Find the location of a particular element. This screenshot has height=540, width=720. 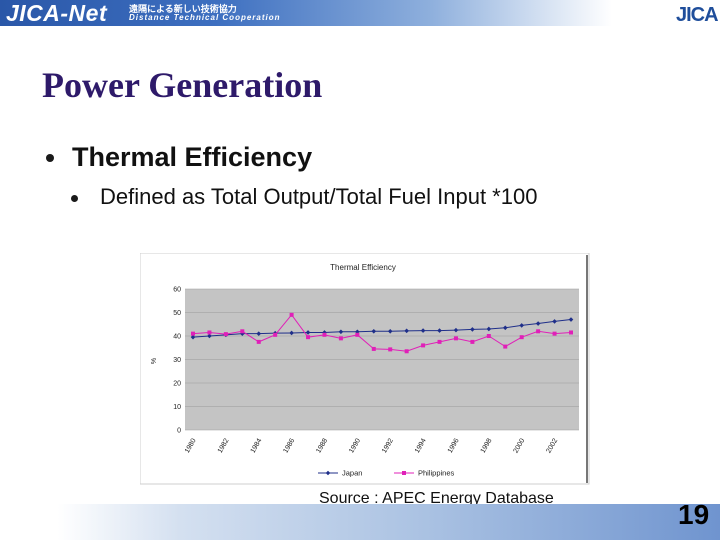

y-tick-label: 30 is located at coordinates (177, 360).